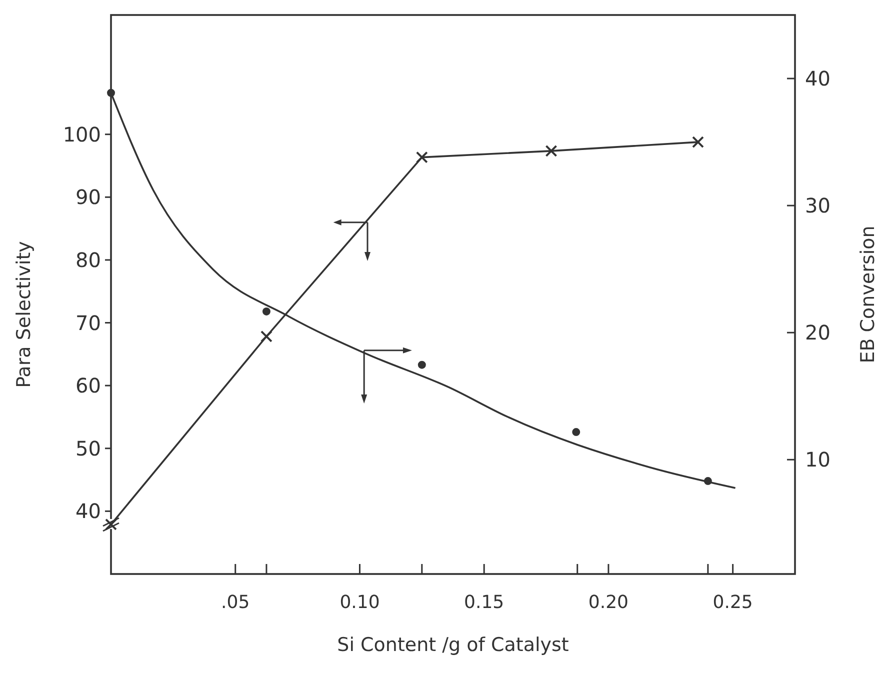 The image size is (892, 681). Describe the element at coordinates (868, 295) in the screenshot. I see `y2-axis-title: EB Conversion` at that location.